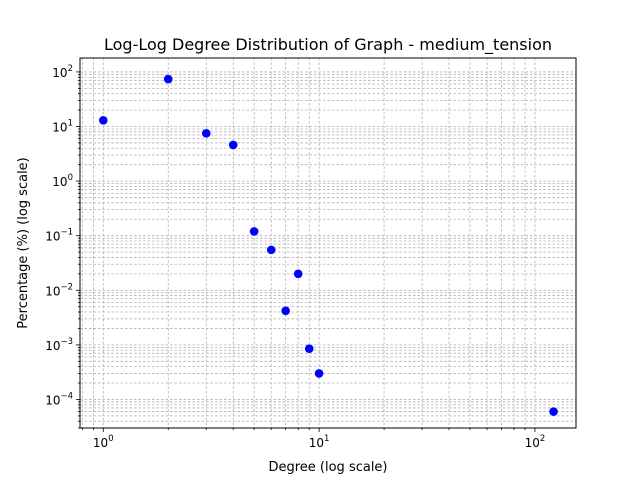 This screenshot has width=640, height=480. I want to click on y-tick-label: 10⁰, so click(62, 181).